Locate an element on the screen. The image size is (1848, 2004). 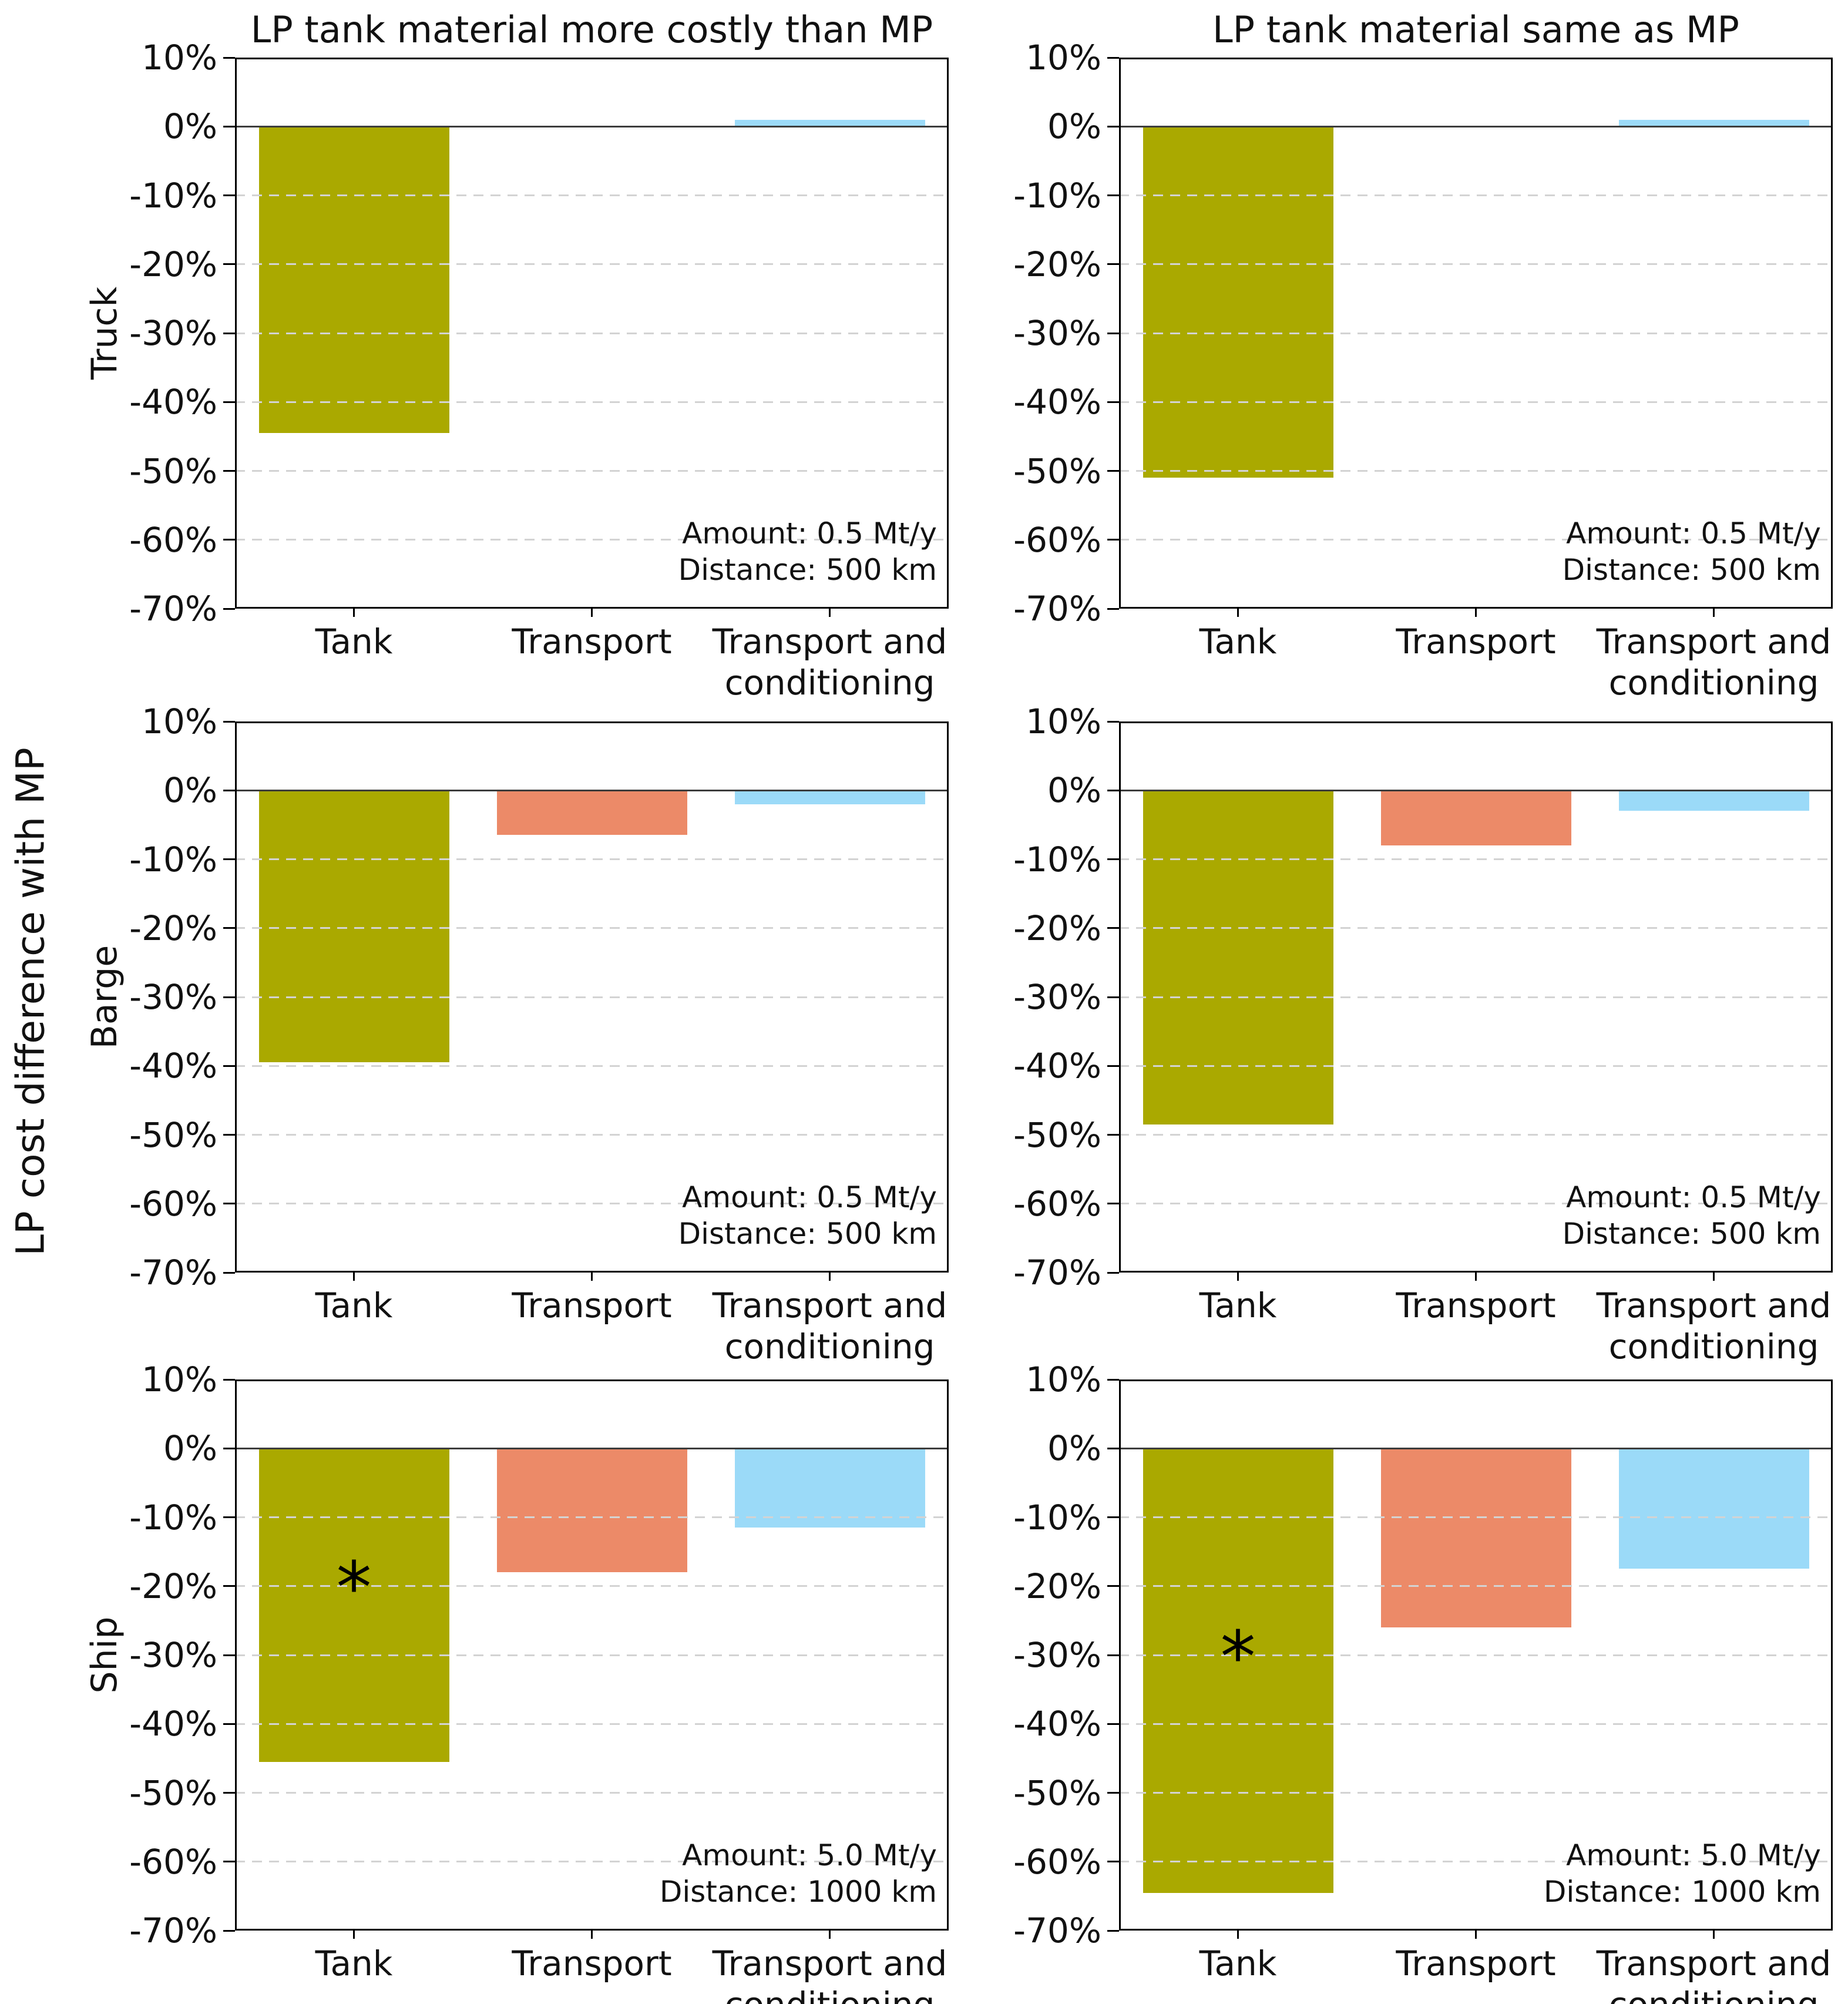
y-tick-label: -40% is located at coordinates (1057, 402).